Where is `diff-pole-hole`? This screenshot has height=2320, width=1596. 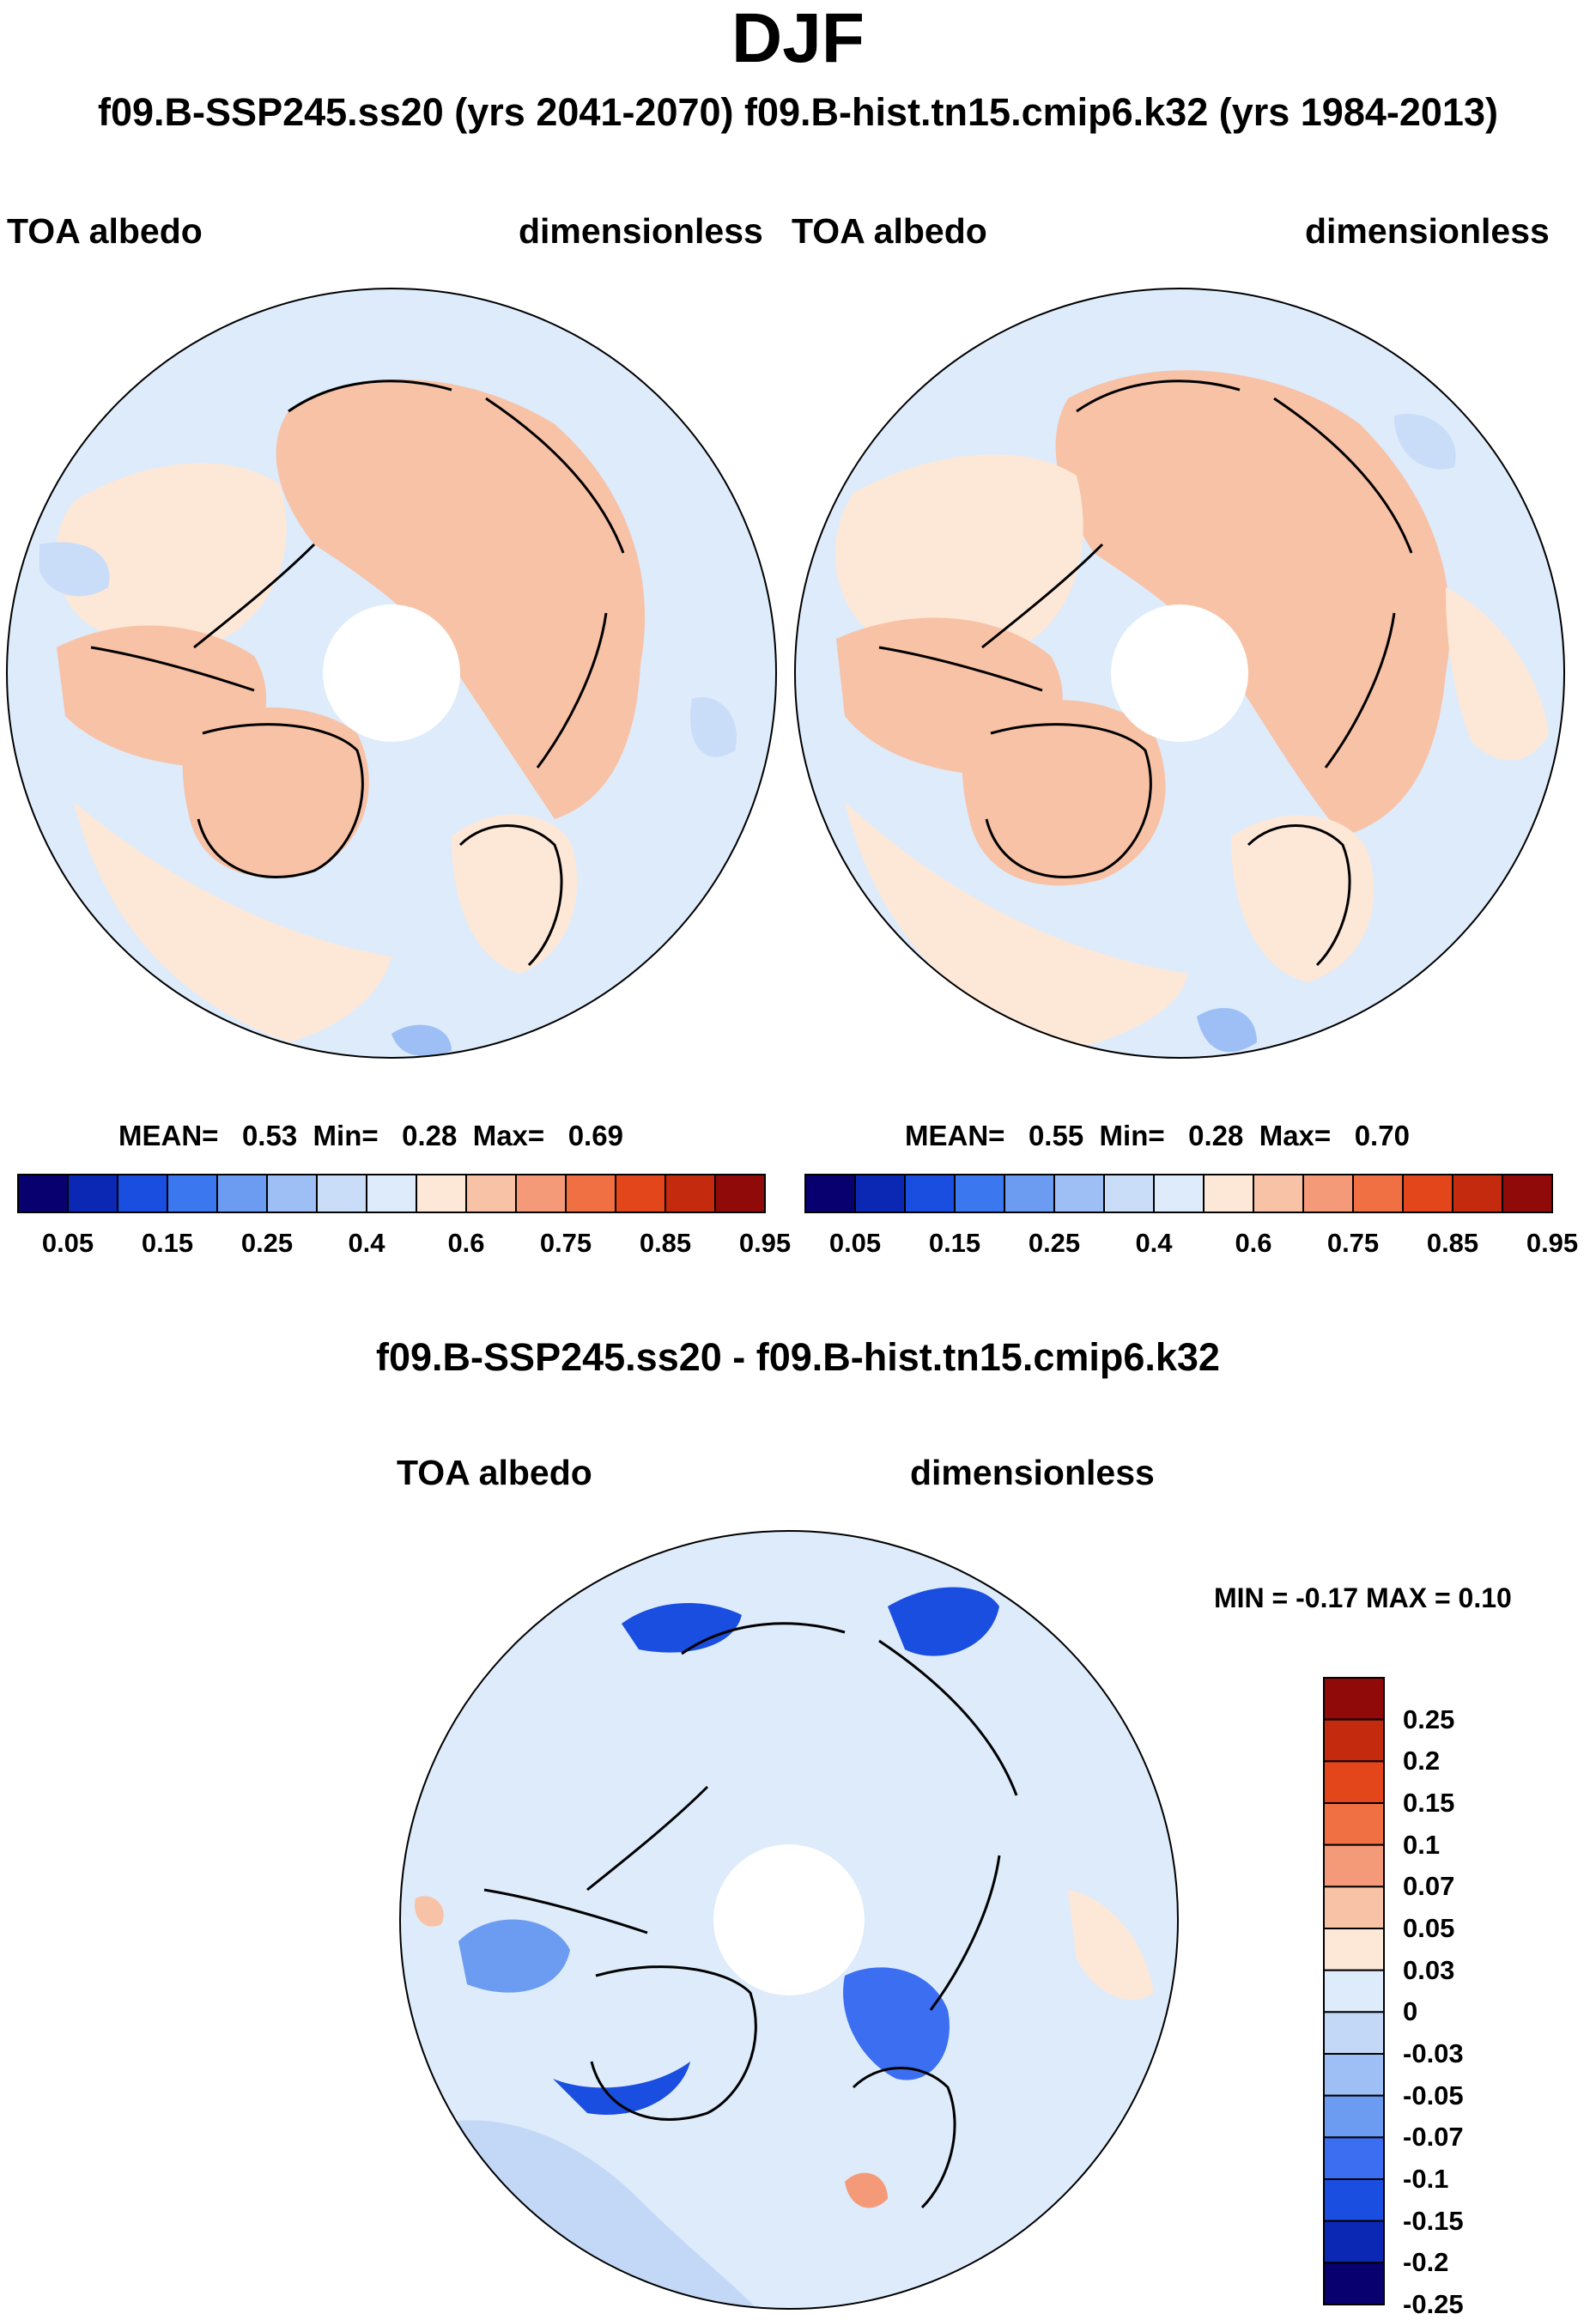 diff-pole-hole is located at coordinates (789, 1919).